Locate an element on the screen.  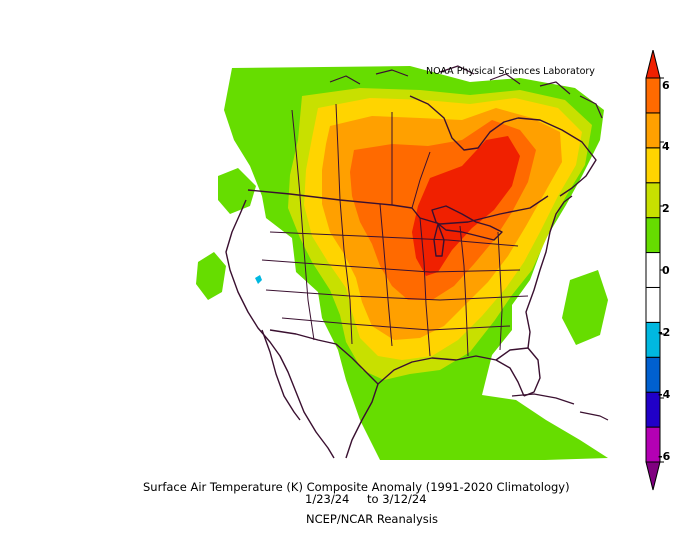
colorbar-label-6: 6 is located at coordinates (666, 85).